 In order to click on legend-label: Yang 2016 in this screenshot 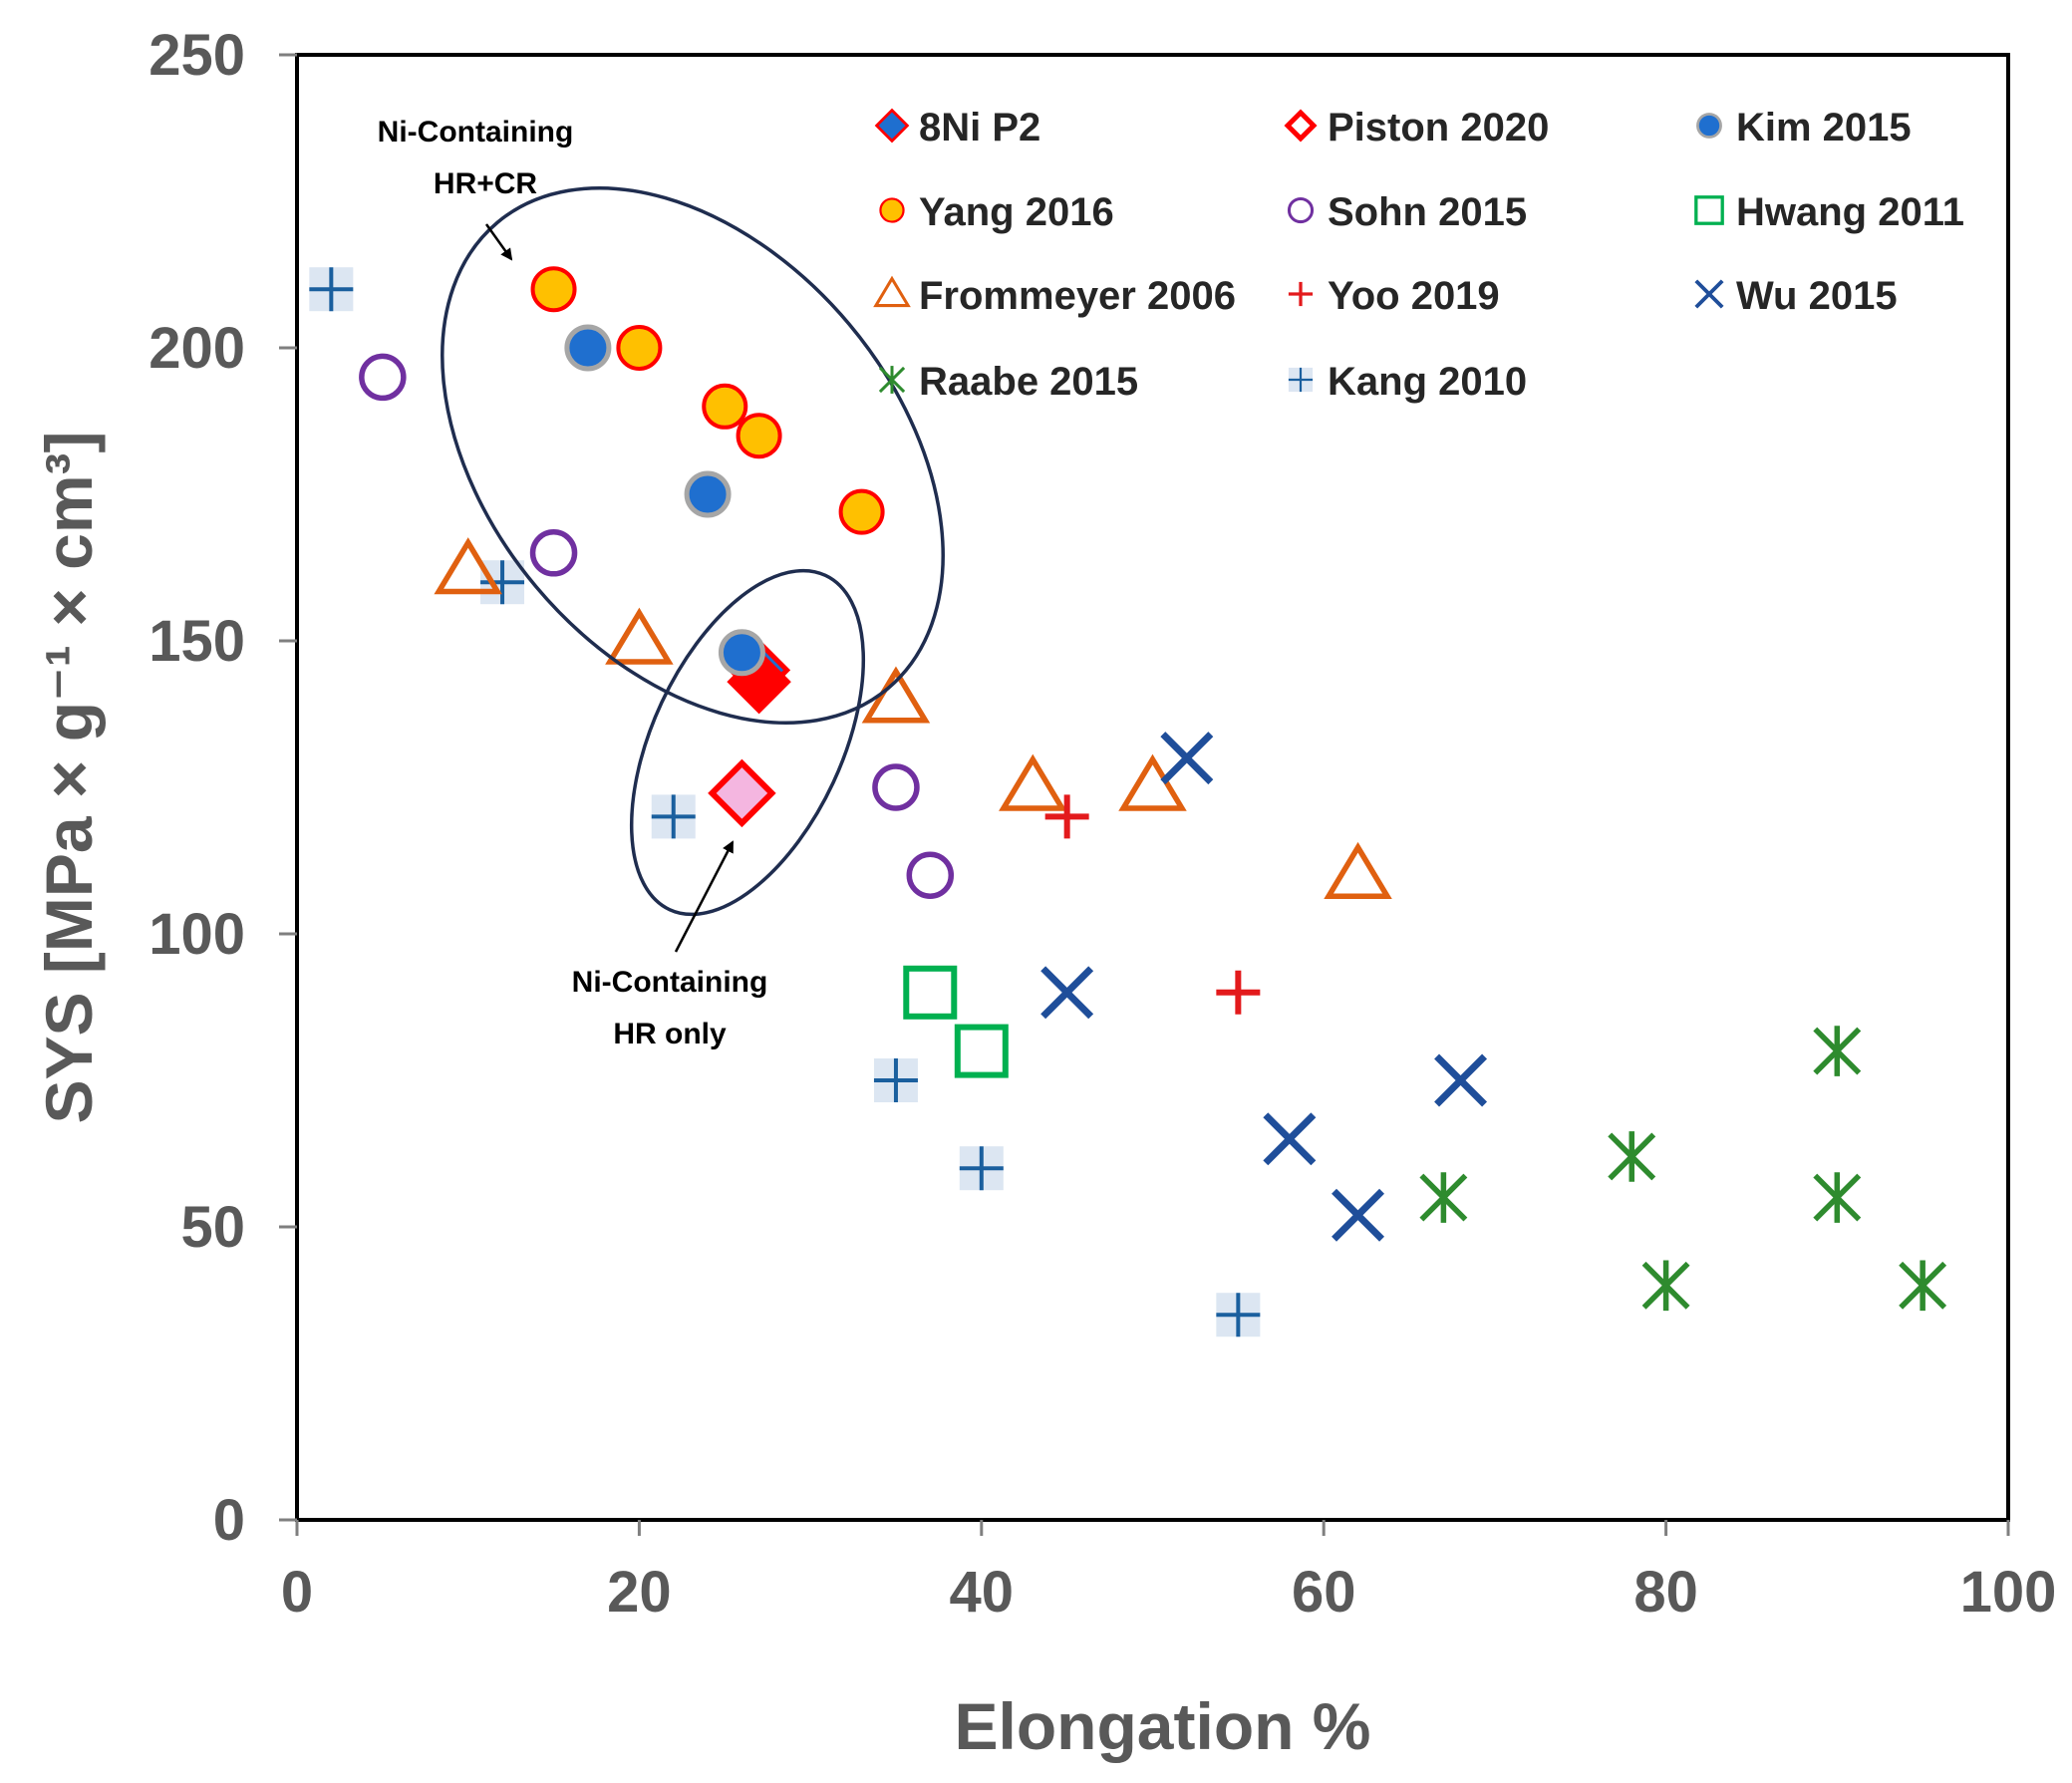, I will do `click(1016, 212)`.